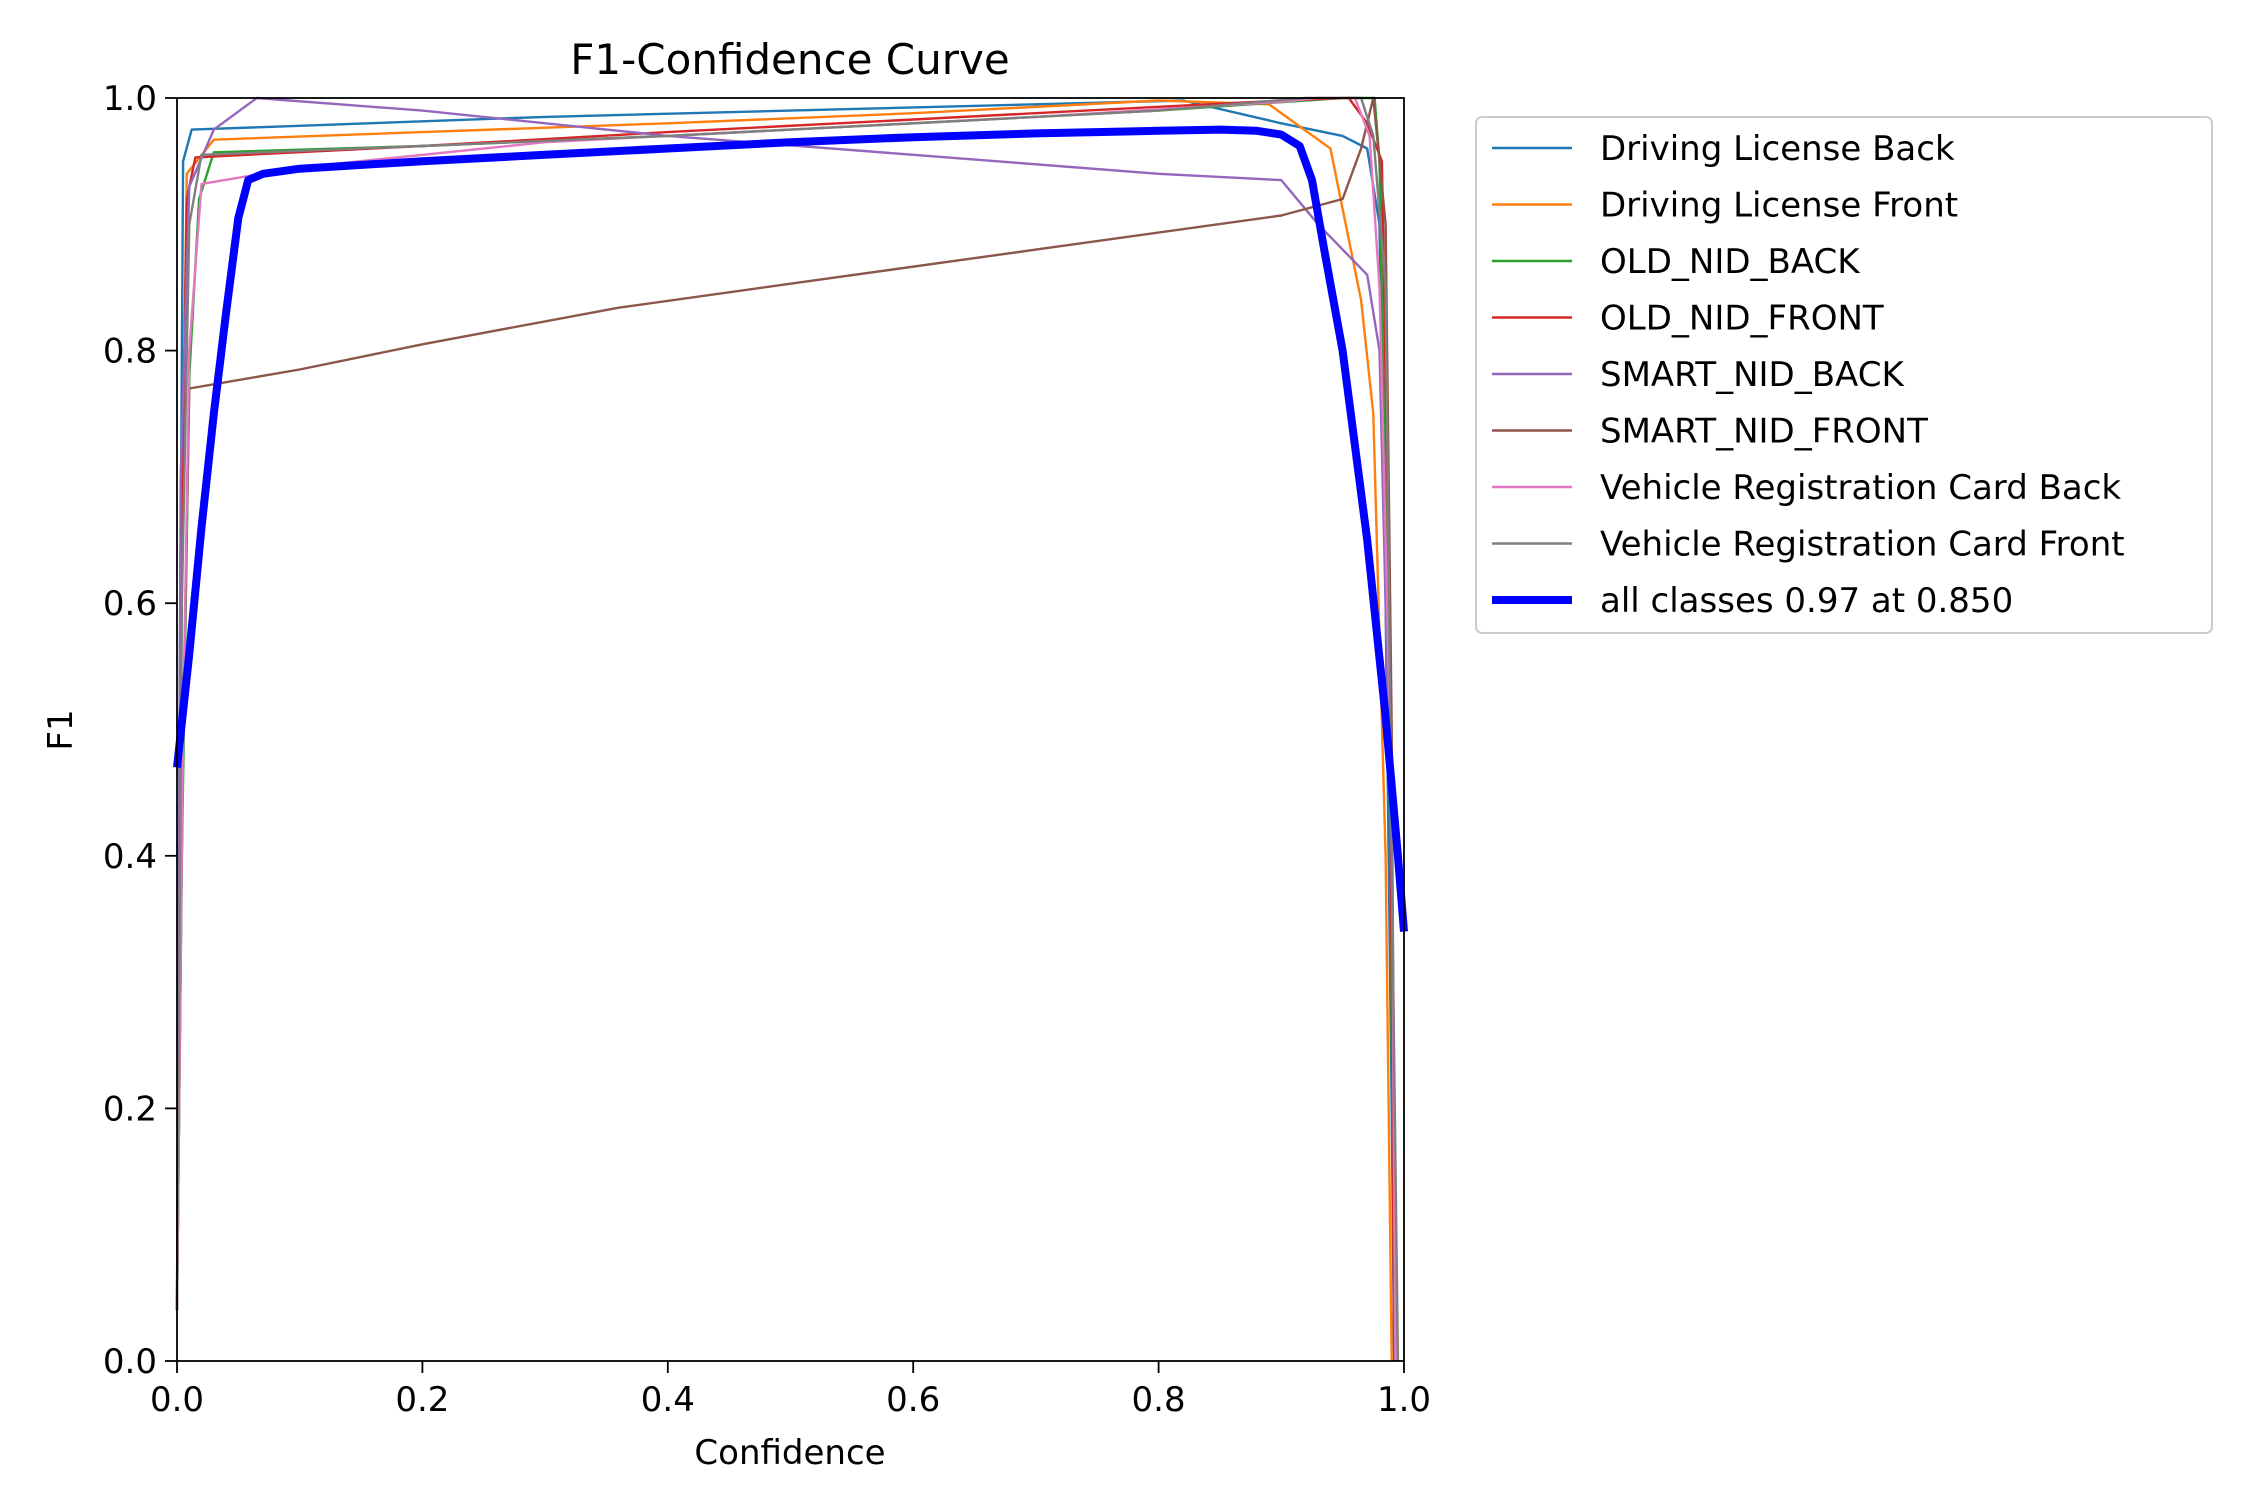 The image size is (2250, 1500). Describe the element at coordinates (1862, 545) in the screenshot. I see `legend-label-7: Vehicle Registration Card Front` at that location.